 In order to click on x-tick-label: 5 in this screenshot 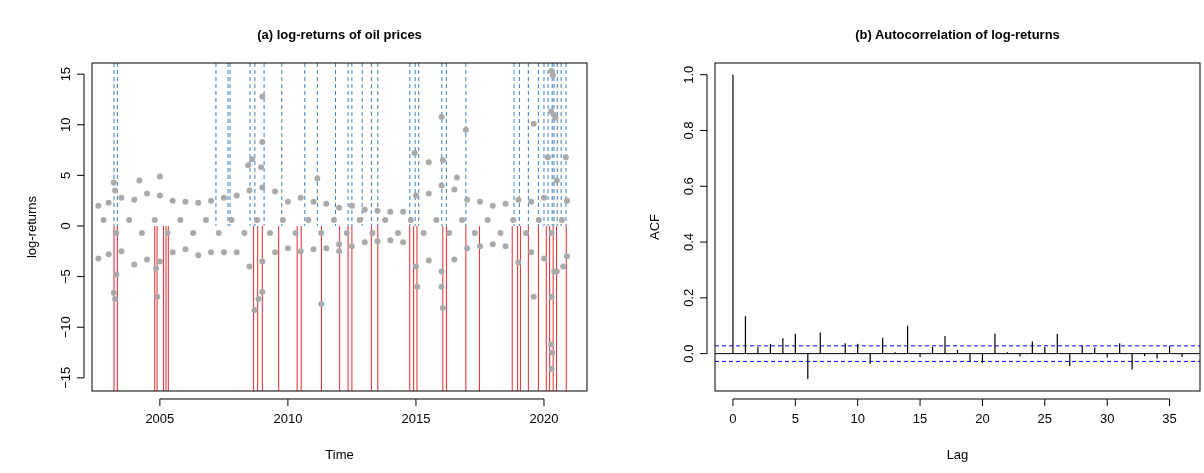, I will do `click(795, 418)`.